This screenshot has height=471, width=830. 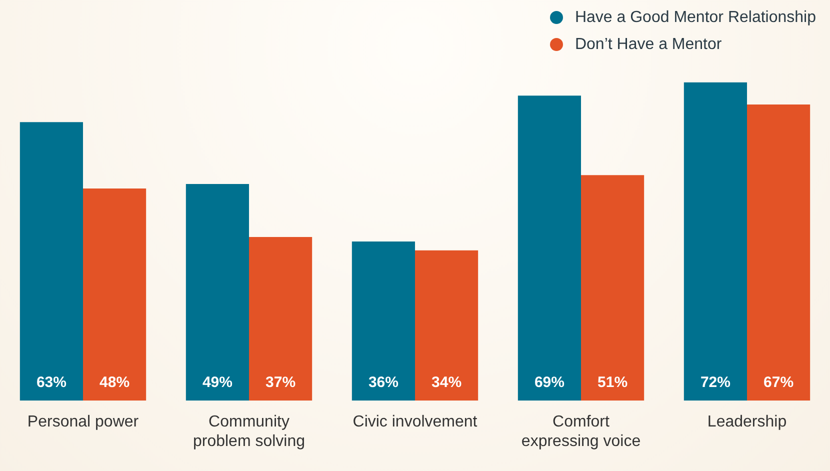 I want to click on x-tick-label: Personal power, so click(x=83, y=422).